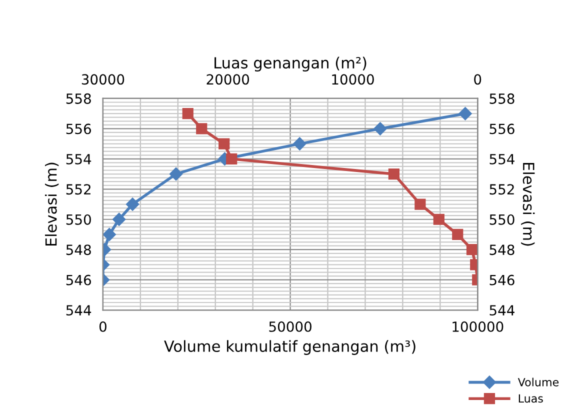 The image size is (572, 419). Describe the element at coordinates (78, 250) in the screenshot. I see `y-tick-label: 548` at that location.